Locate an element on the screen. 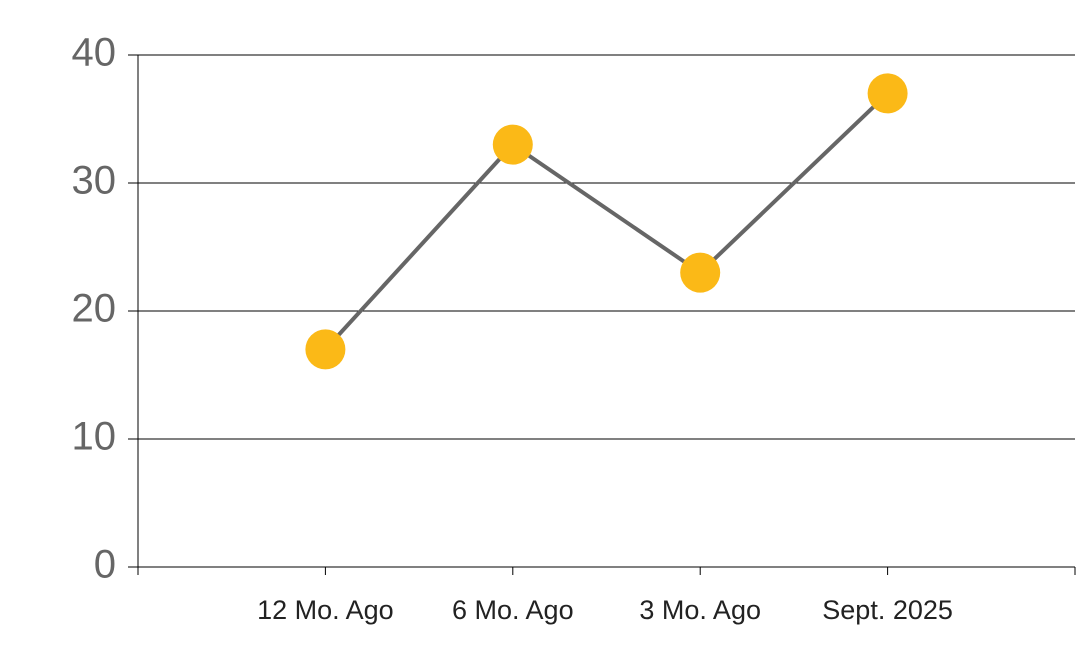  y-tick-label: 10 is located at coordinates (94, 437).